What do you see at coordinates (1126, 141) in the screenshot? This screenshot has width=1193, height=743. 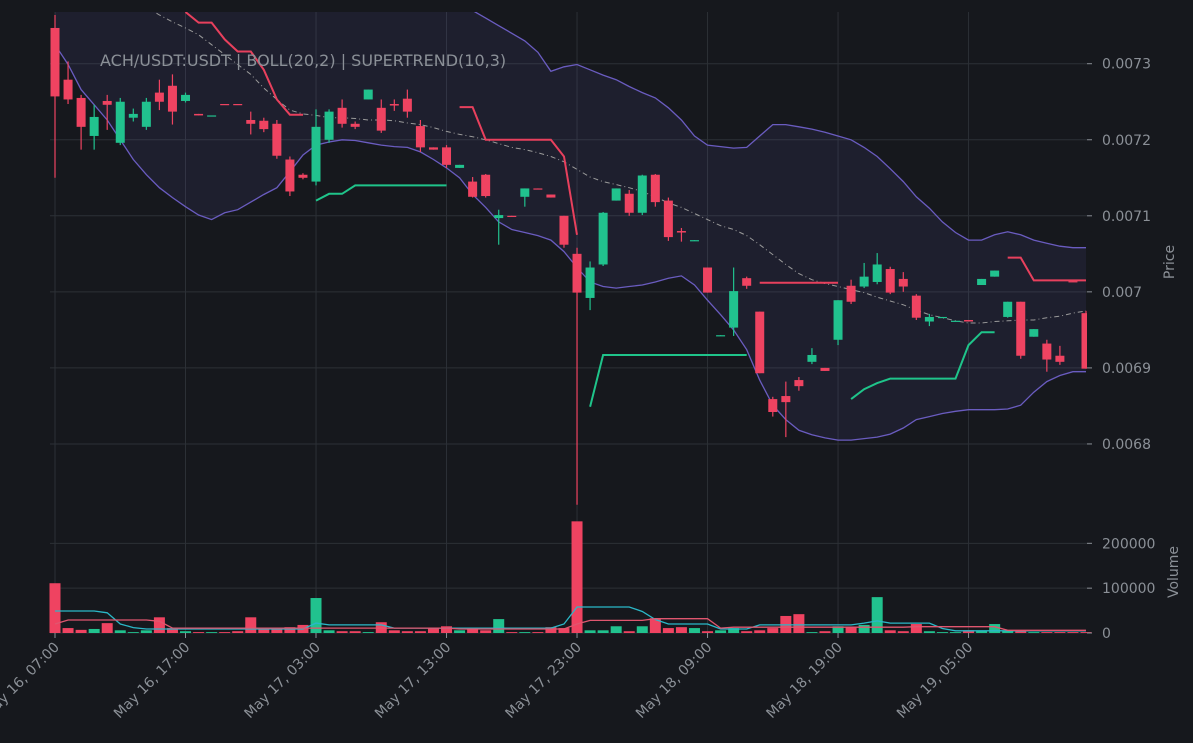 I see `y-tick-label: 0.0072` at bounding box center [1126, 141].